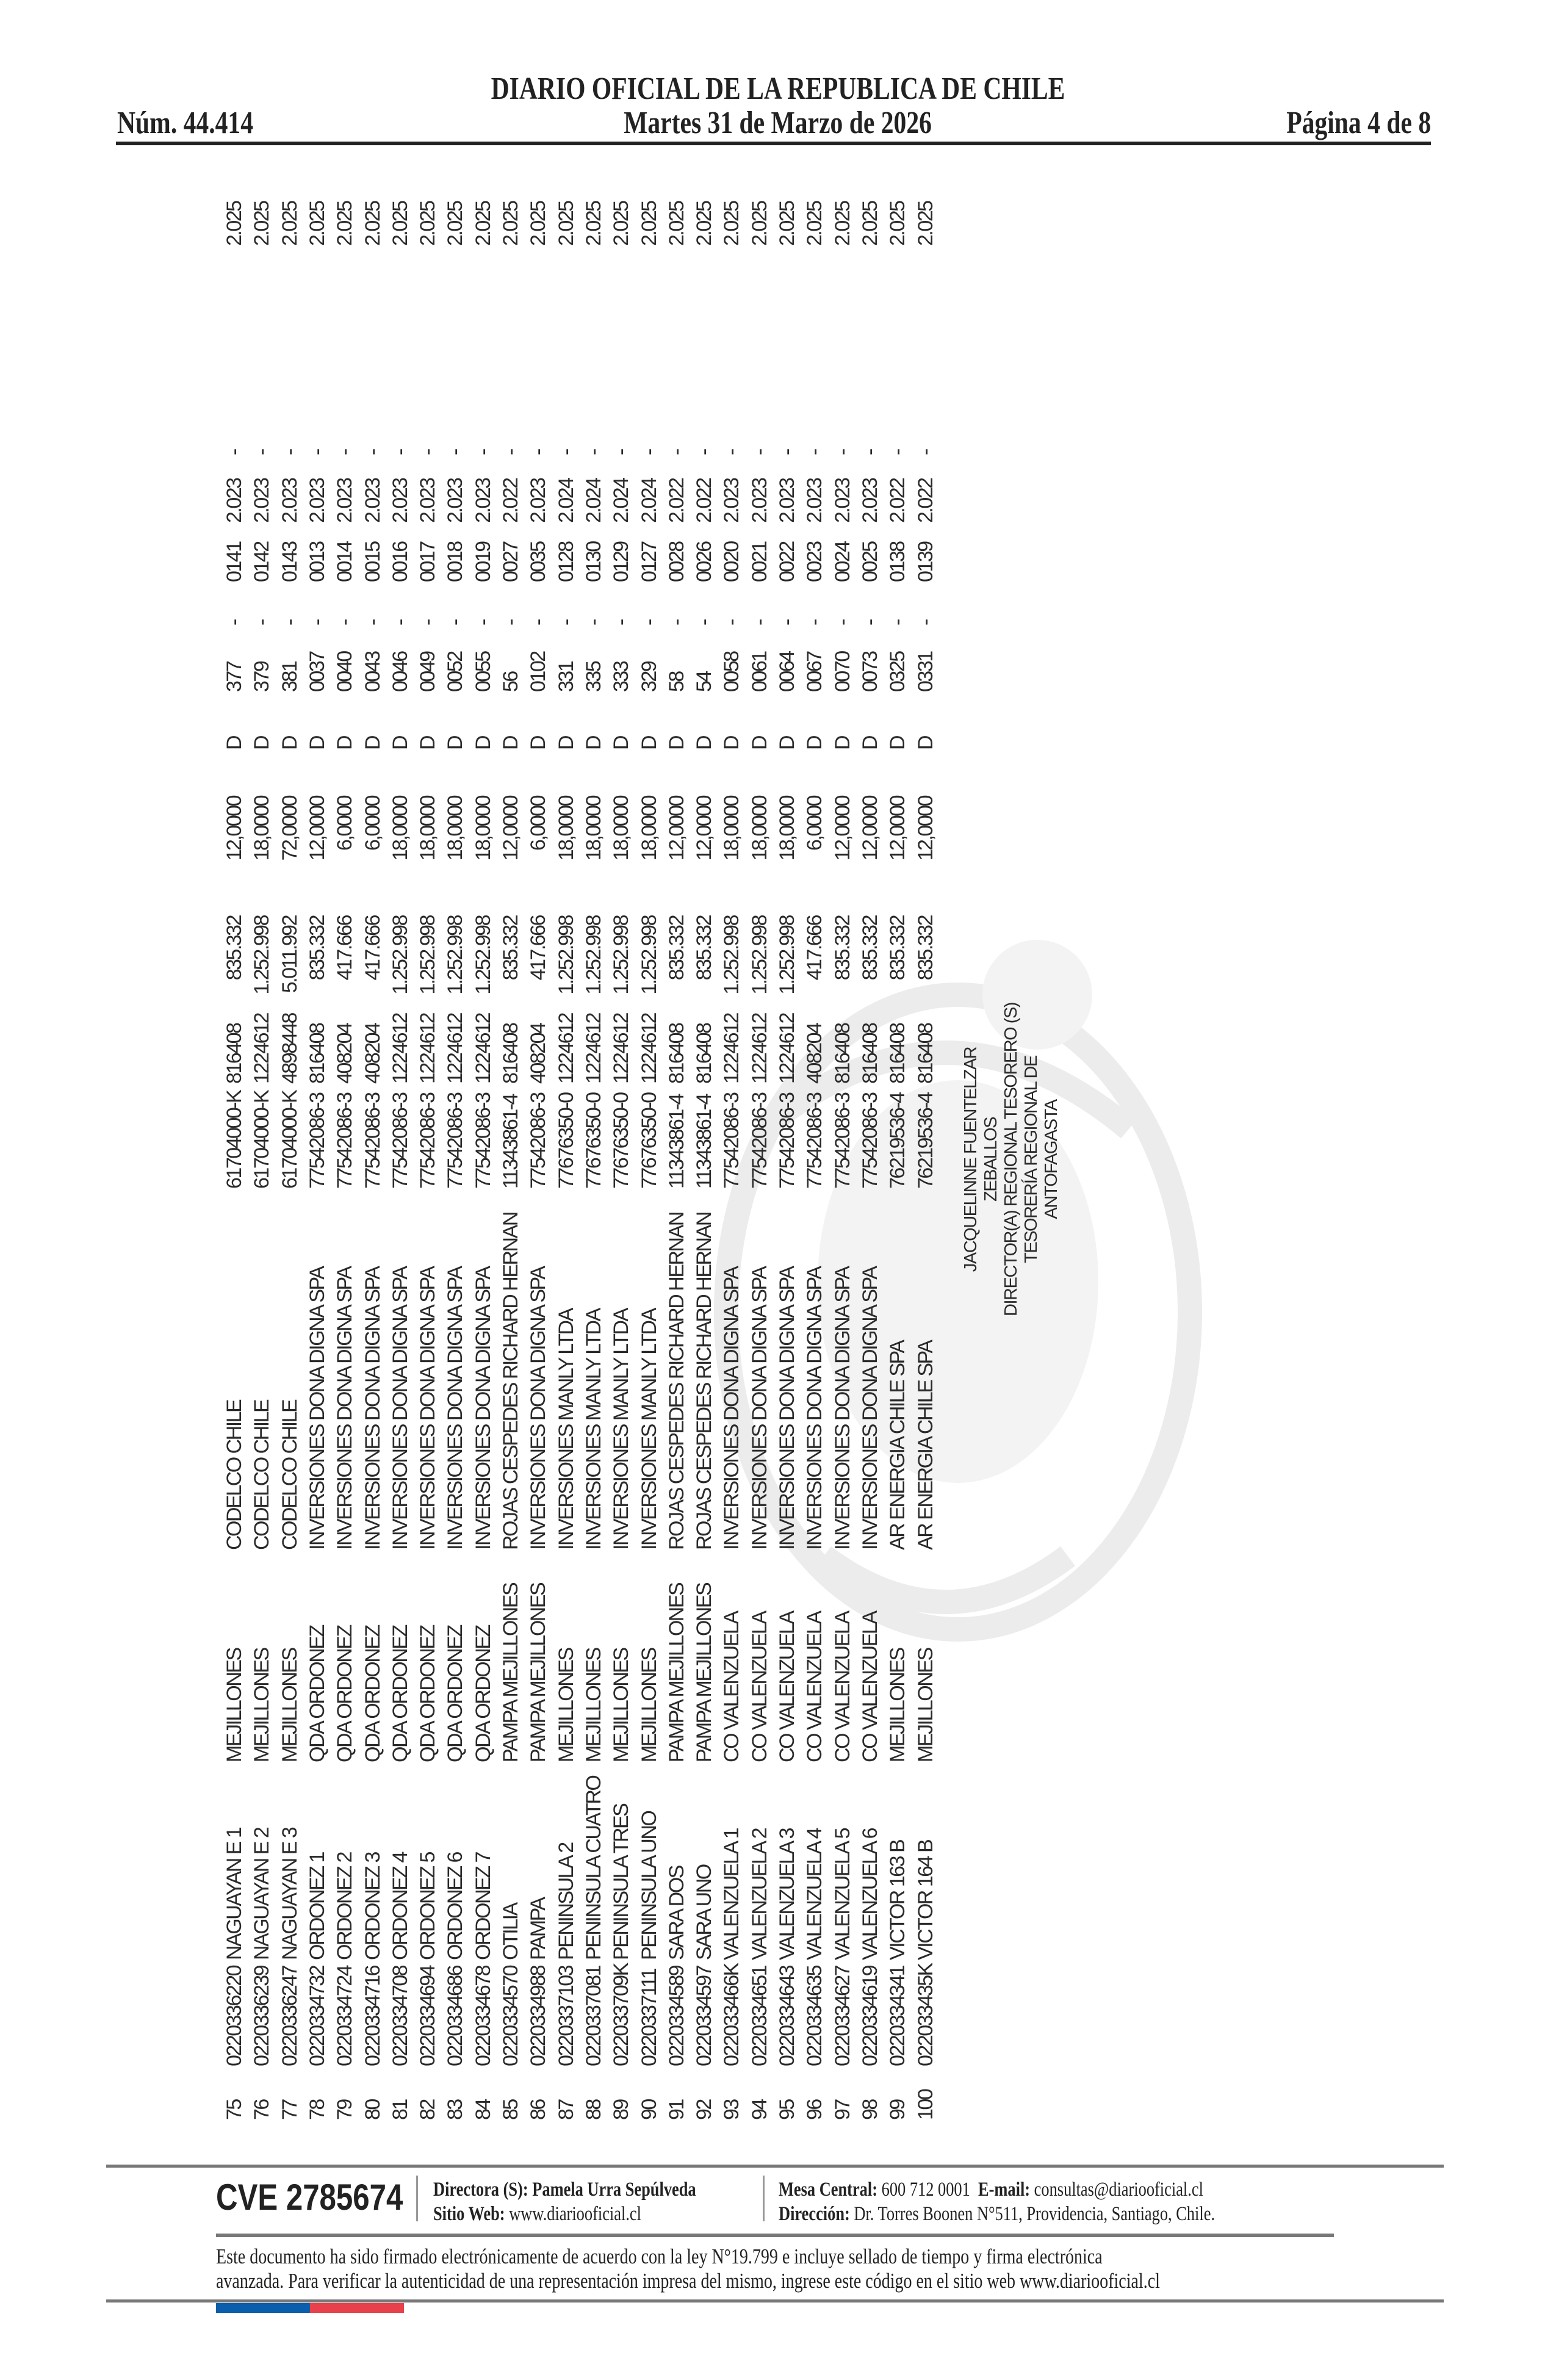  I want to click on cell-folio: 0035, so click(539, 562).